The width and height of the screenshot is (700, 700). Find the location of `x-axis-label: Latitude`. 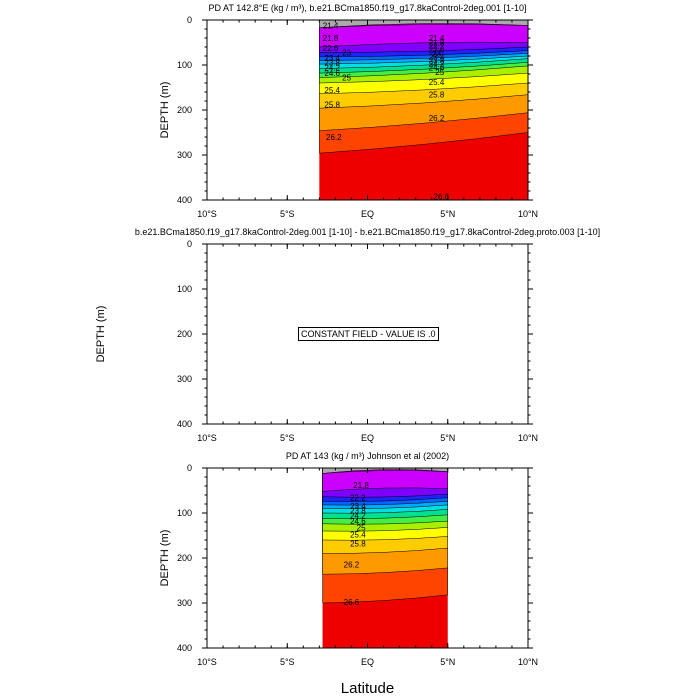

x-axis-label: Latitude is located at coordinates (367, 688).